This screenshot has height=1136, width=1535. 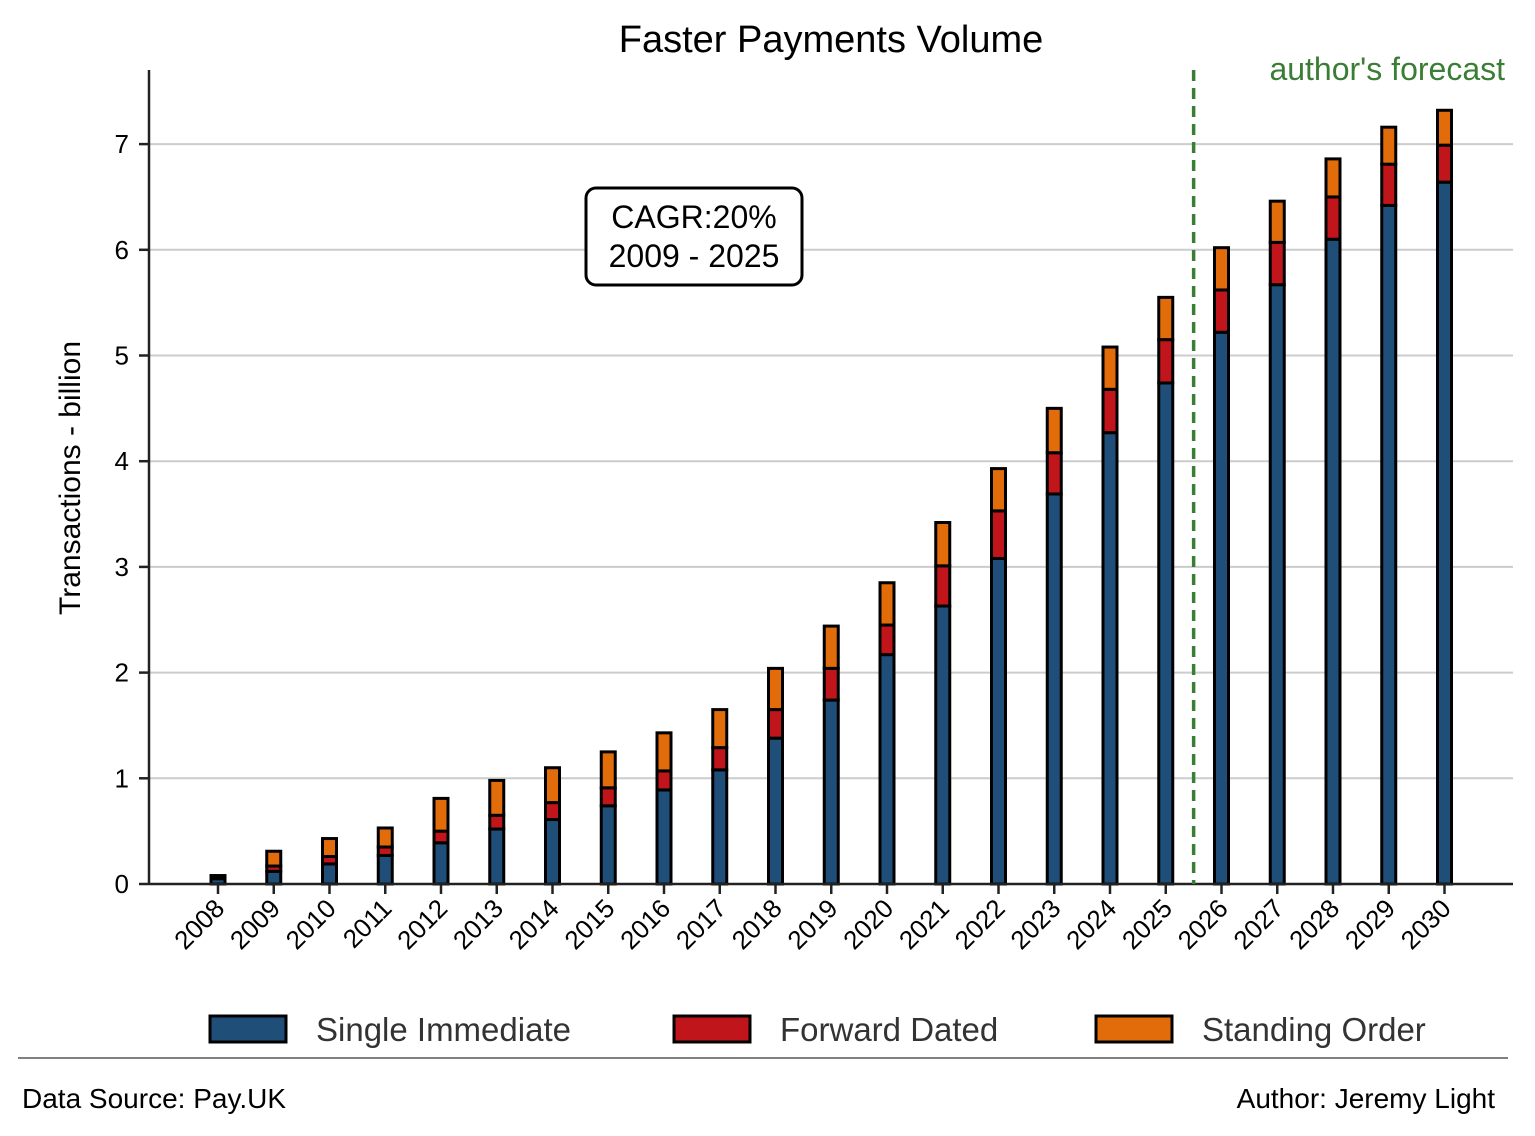 I want to click on legend-label-standing-order: Standing Order, so click(x=1314, y=1029).